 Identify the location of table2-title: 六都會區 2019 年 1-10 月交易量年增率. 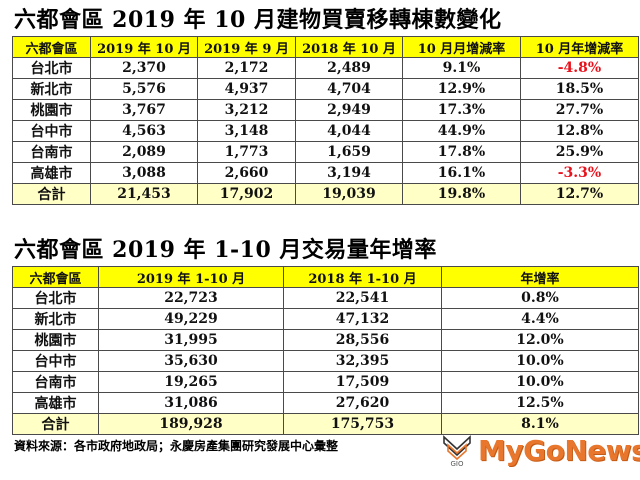
(225, 250).